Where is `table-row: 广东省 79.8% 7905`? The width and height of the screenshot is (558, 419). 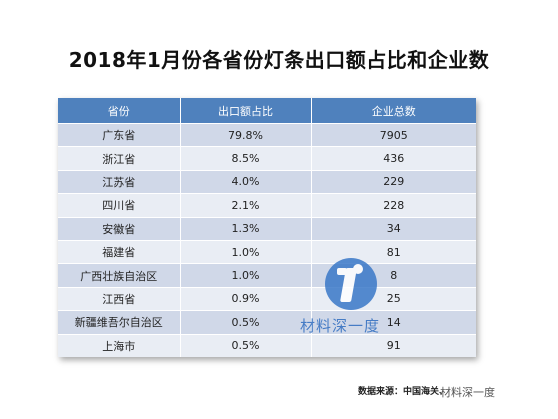
table-row: 广东省 79.8% 7905 is located at coordinates (267, 134).